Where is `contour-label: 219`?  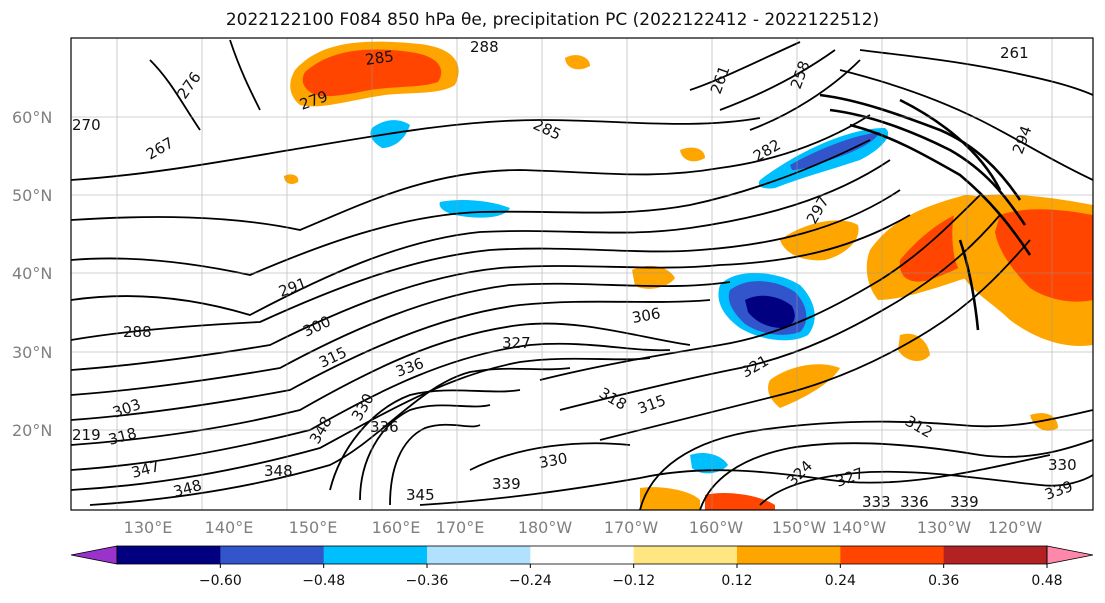 contour-label: 219 is located at coordinates (86, 435).